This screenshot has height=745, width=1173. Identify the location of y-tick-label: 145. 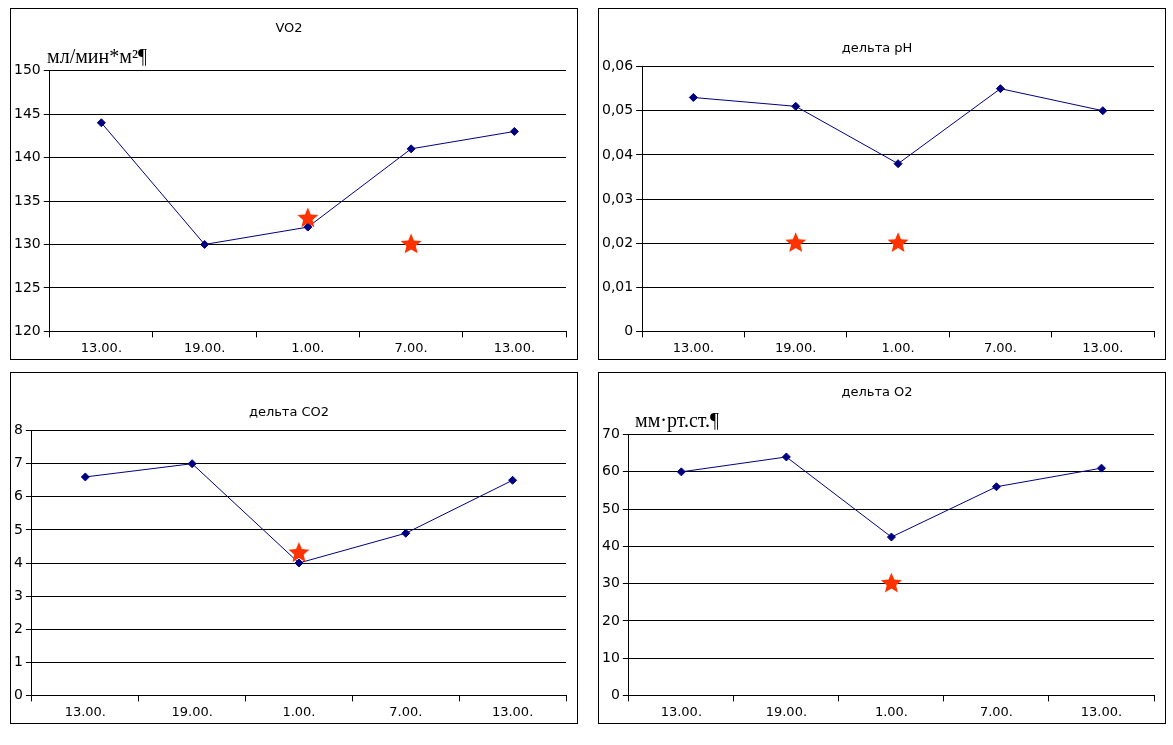
(27, 112).